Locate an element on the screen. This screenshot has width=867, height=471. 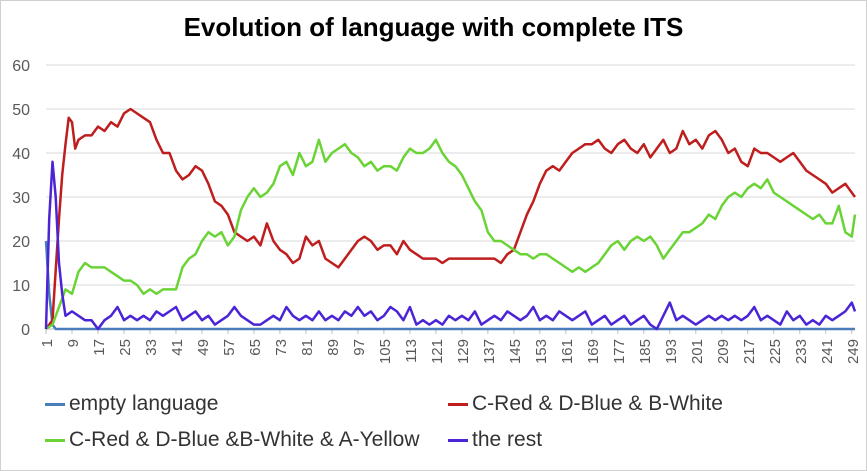
x-tick-label: 57 is located at coordinates (229, 347).